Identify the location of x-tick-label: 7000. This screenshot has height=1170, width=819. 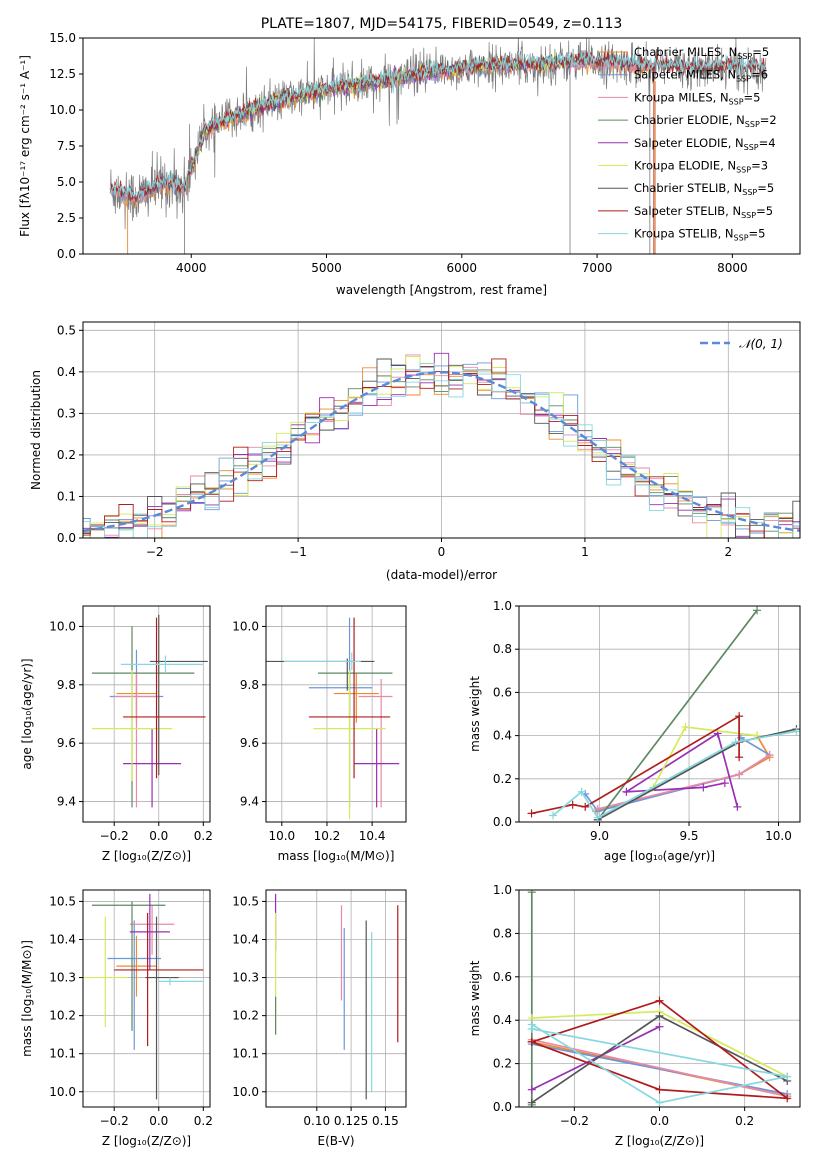
(597, 268).